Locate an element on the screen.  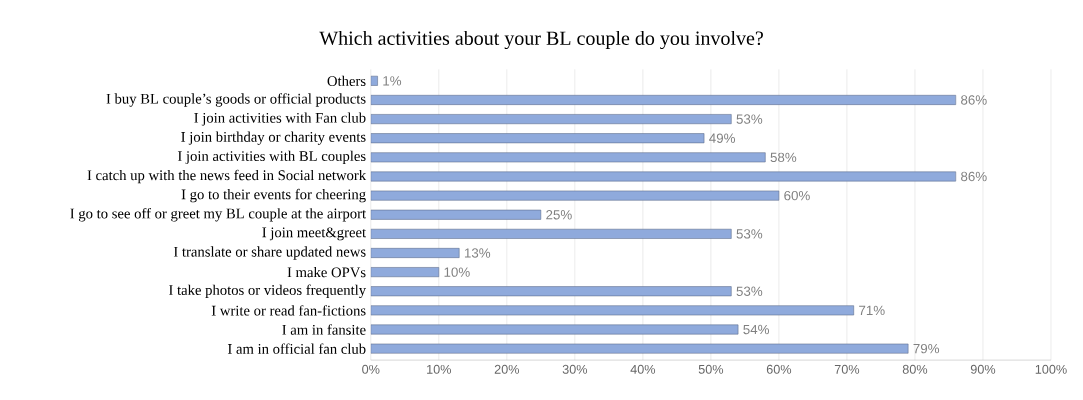
data-label: 79% is located at coordinates (926, 348).